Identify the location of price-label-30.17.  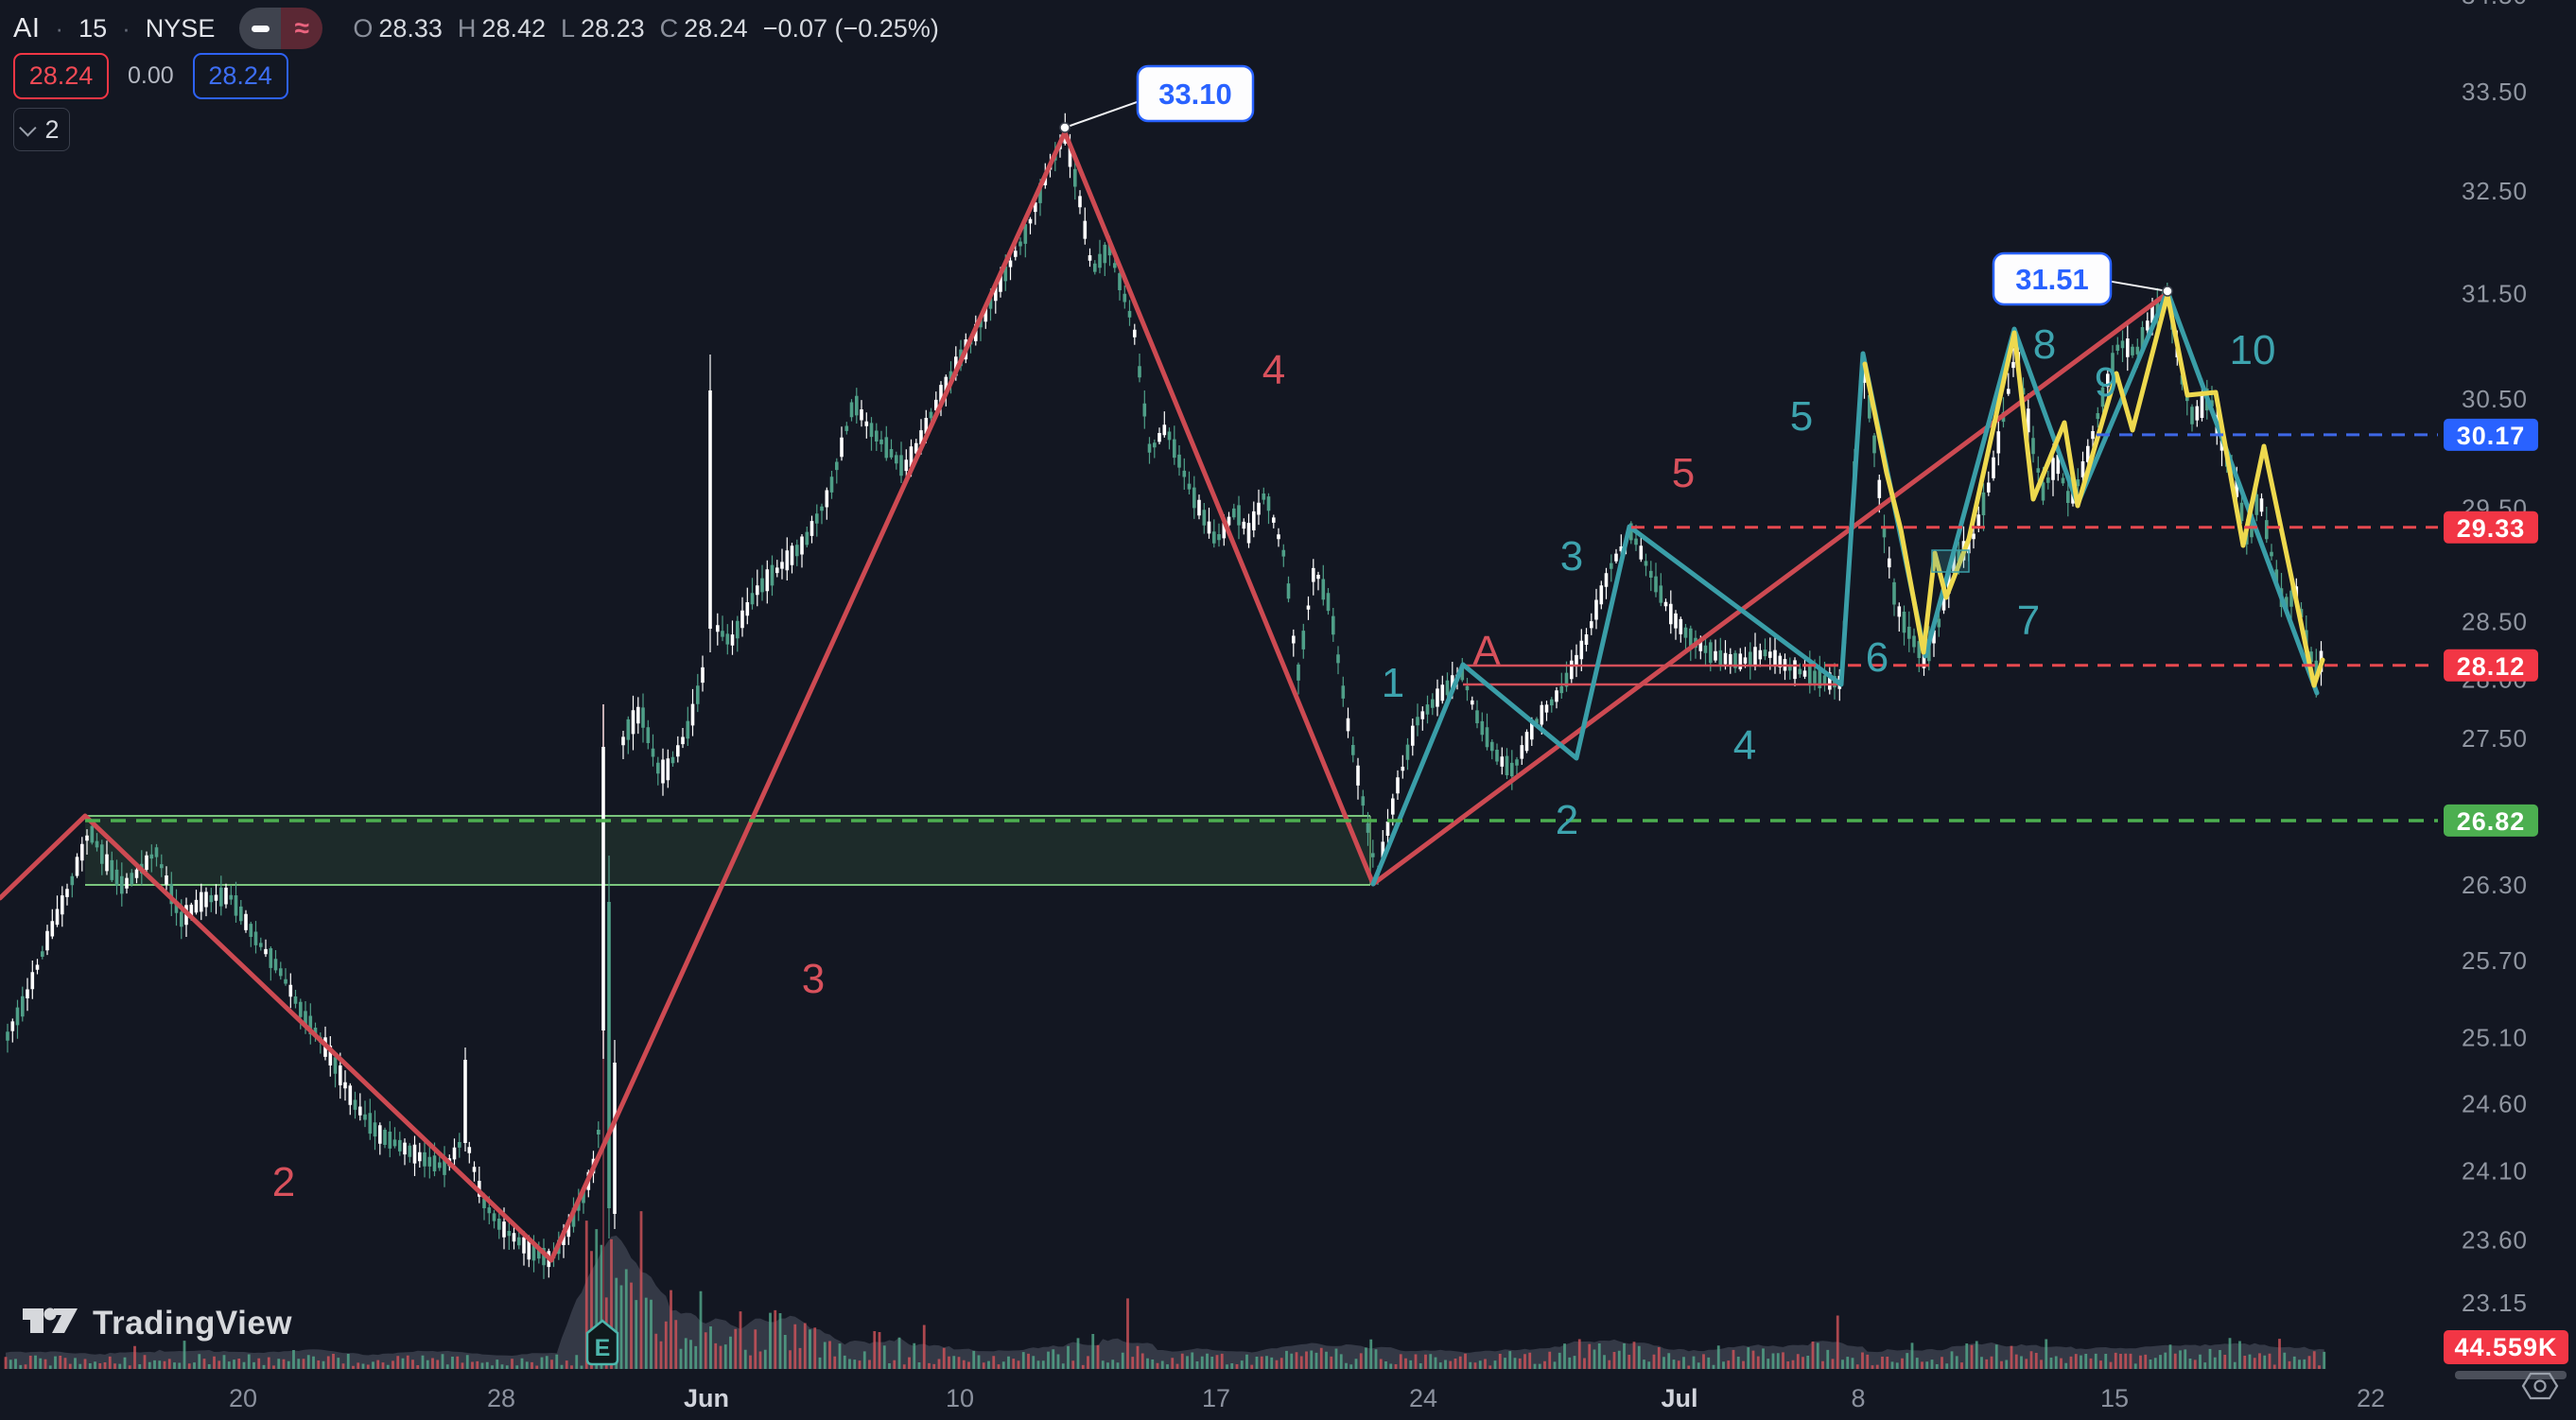
(2491, 434).